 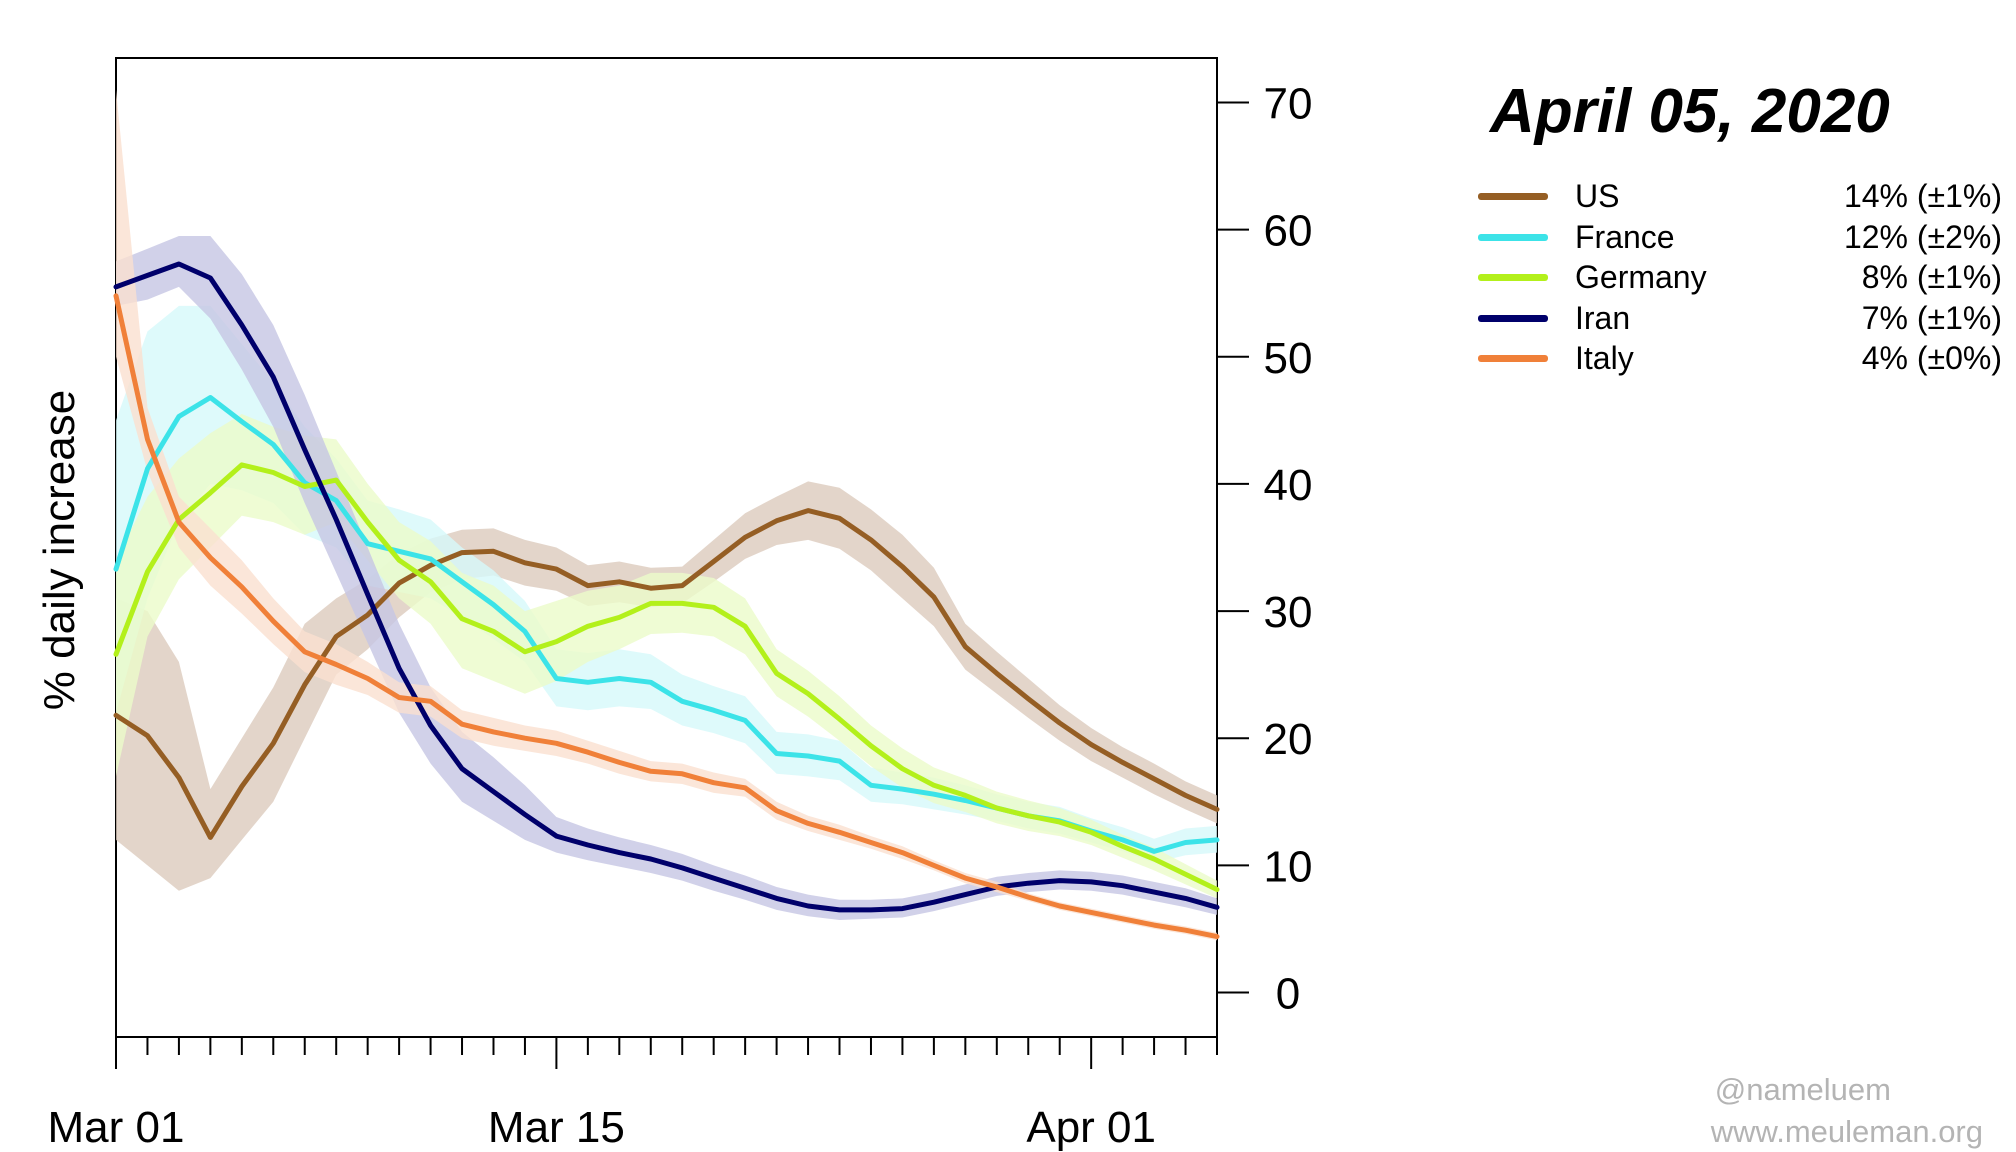 I want to click on credit-site: www.meuleman.org, so click(x=1846, y=1131).